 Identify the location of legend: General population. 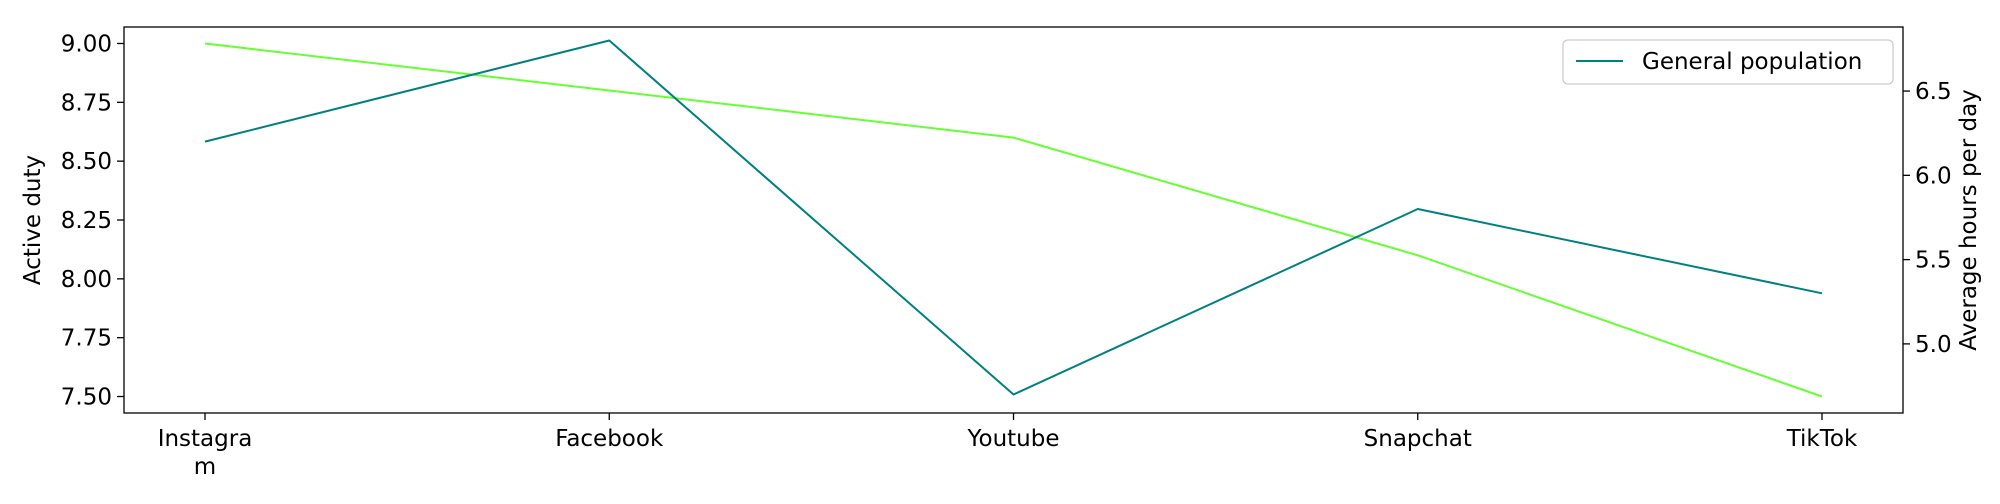
(1728, 62).